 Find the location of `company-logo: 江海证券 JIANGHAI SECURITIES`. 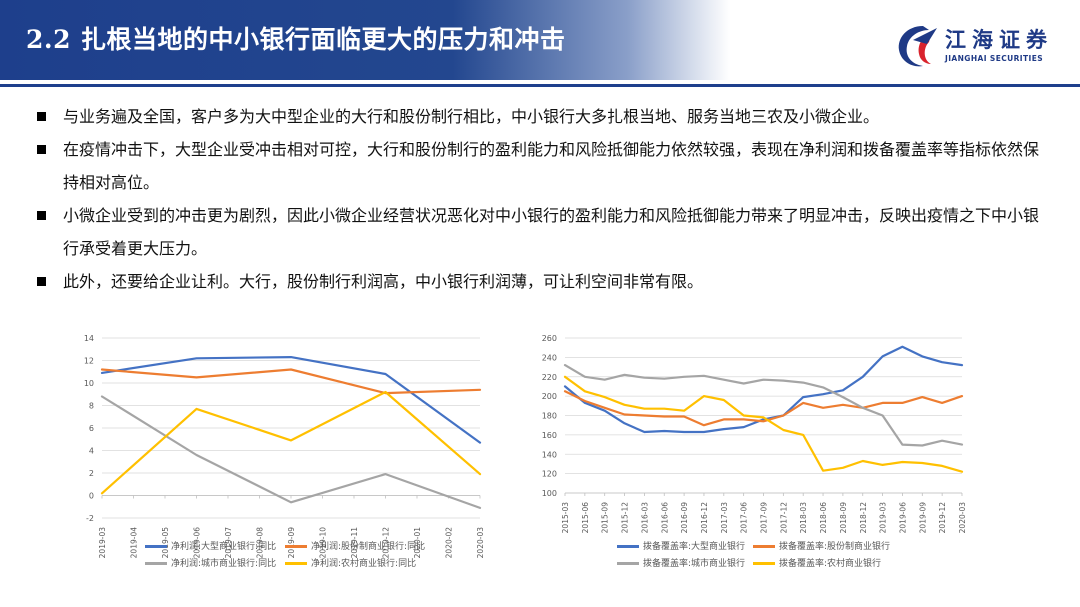

company-logo: 江海证券 JIANGHAI SECURITIES is located at coordinates (978, 46).